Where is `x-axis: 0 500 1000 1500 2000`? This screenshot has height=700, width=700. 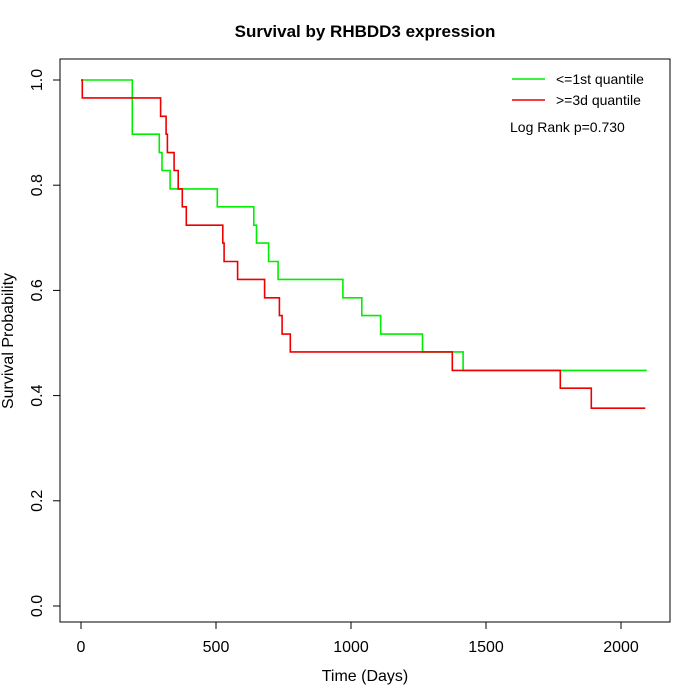 x-axis: 0 500 1000 1500 2000 is located at coordinates (358, 638).